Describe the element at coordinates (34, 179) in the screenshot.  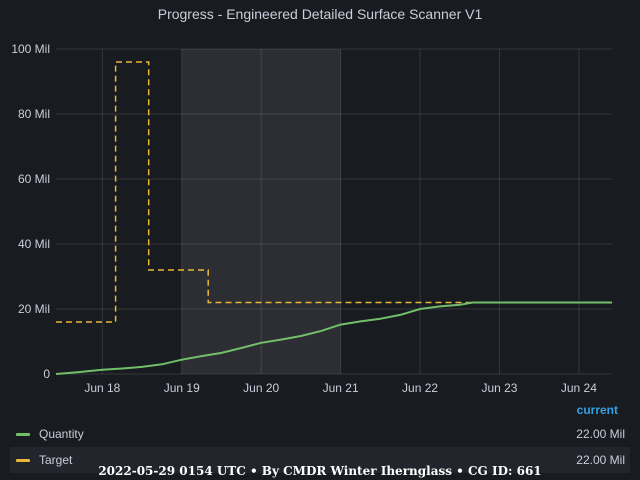
I see `y-tick-label: 60 Mil` at that location.